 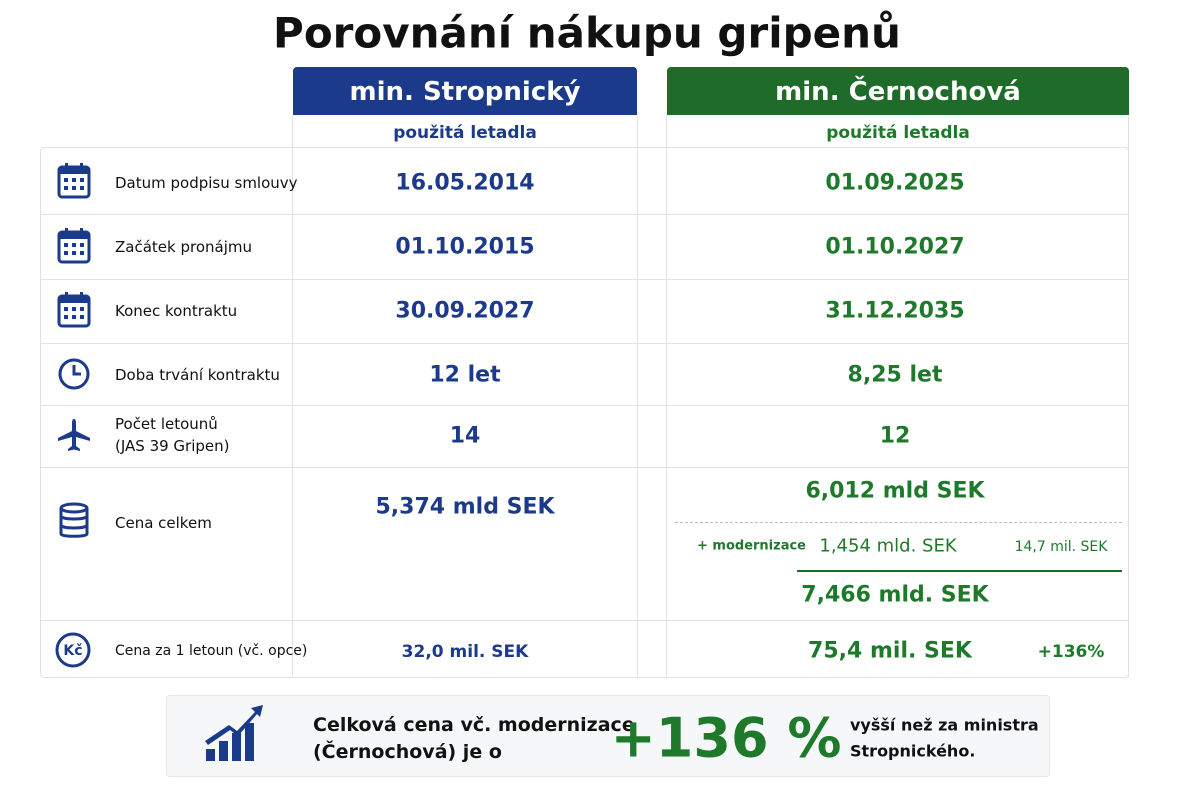 What do you see at coordinates (206, 183) in the screenshot?
I see `row-label: Datum podpisu smlouvy` at bounding box center [206, 183].